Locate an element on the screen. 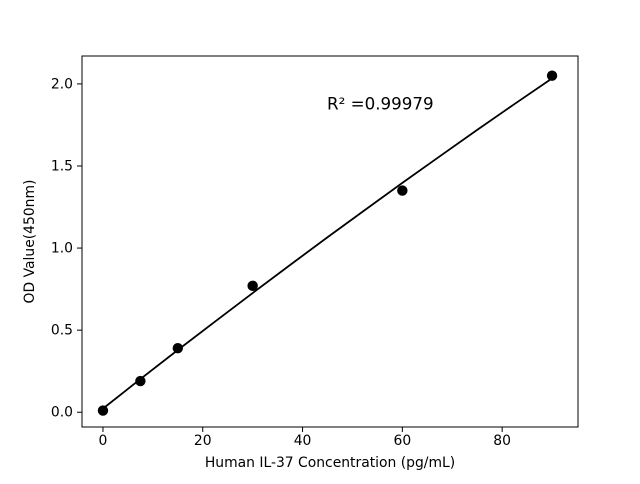  x-tick-label: 0 is located at coordinates (103, 441).